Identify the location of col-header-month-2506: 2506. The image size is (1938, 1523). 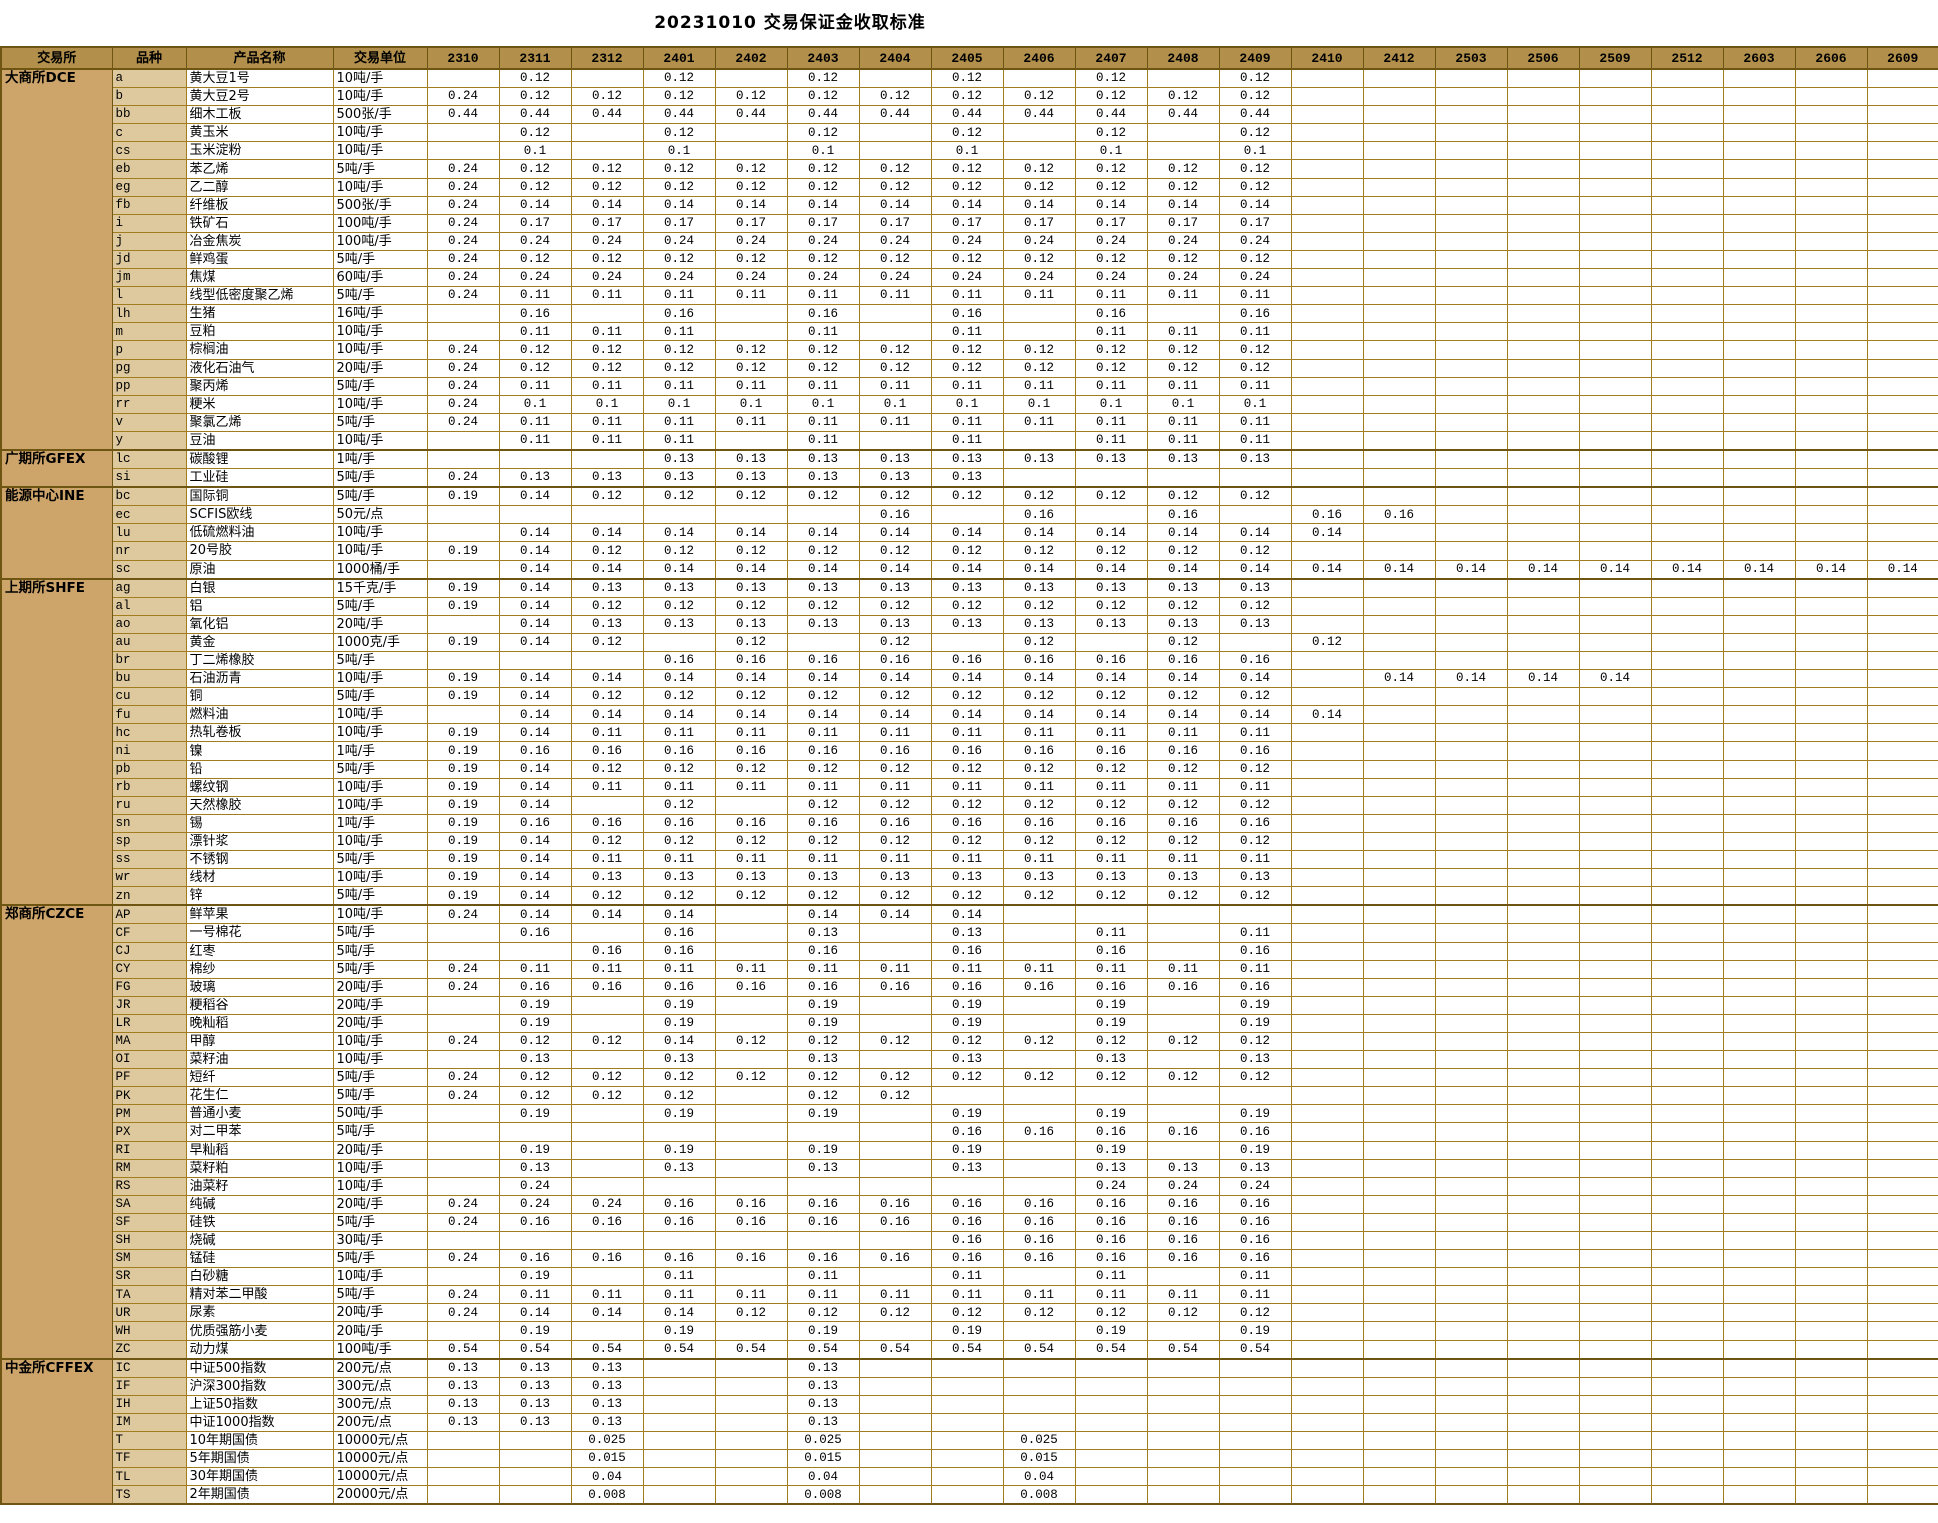
(1543, 58).